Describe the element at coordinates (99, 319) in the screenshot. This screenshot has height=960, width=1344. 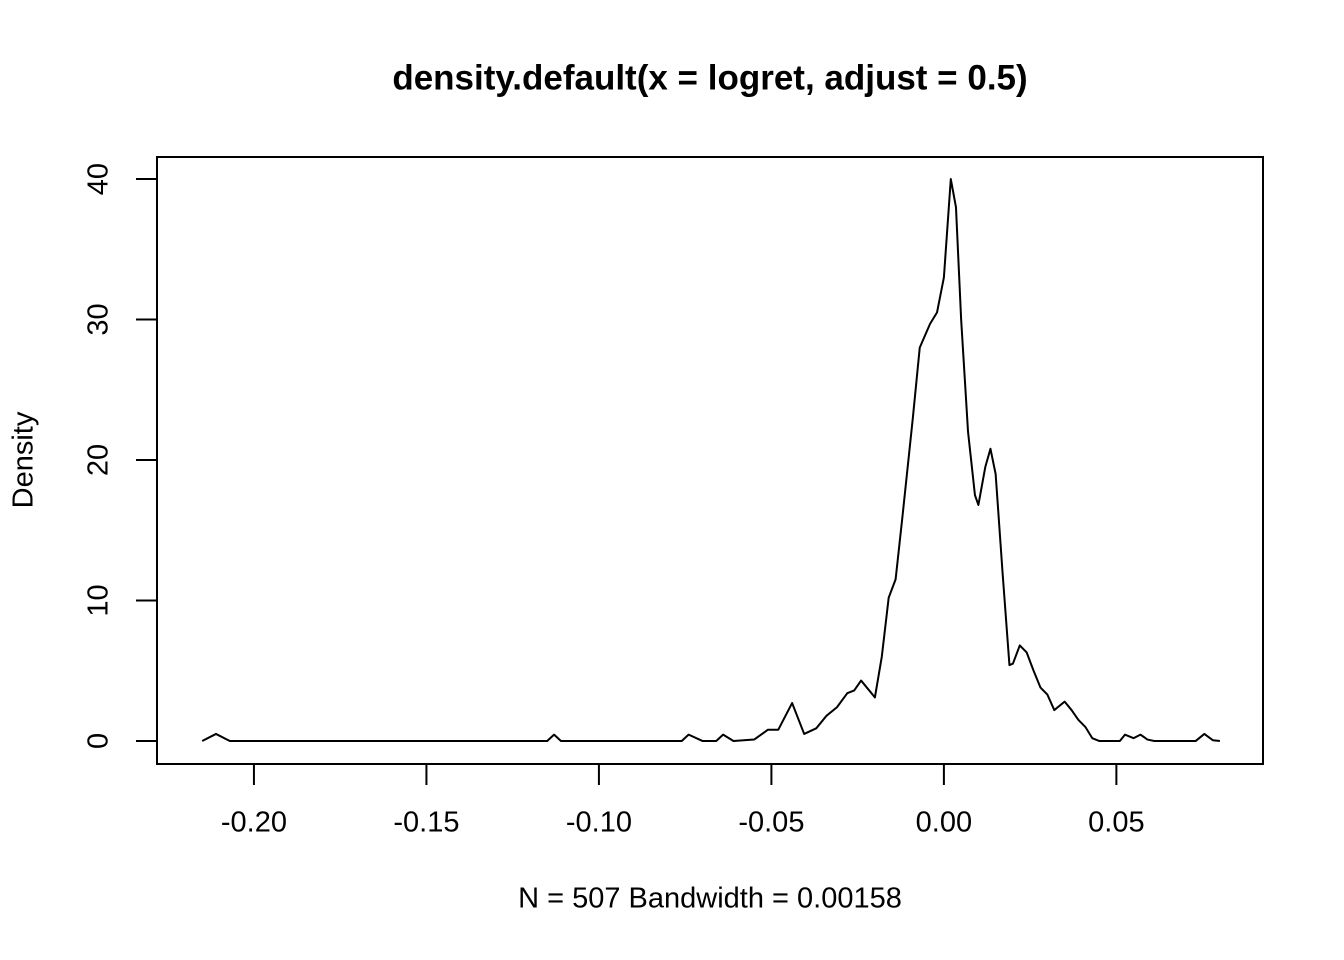
I see `y-tick-label: 30` at that location.